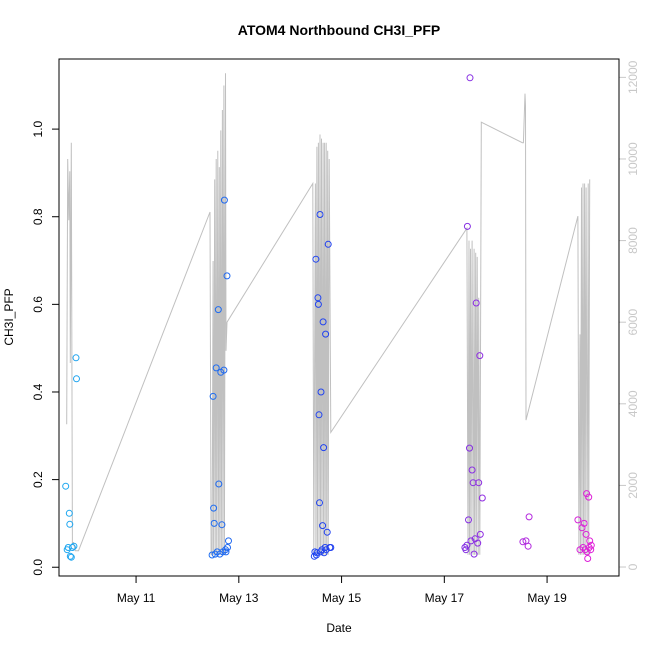  I want to click on x-tick-label: May 13, so click(239, 598).